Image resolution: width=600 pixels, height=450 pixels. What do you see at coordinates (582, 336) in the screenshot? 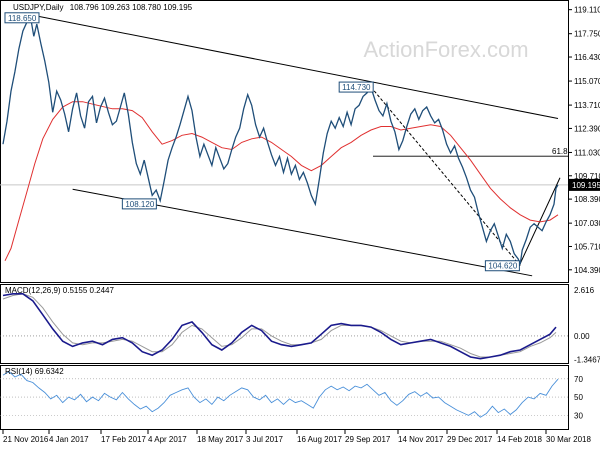
I see `macd-tick-label: 0.00` at bounding box center [582, 336].